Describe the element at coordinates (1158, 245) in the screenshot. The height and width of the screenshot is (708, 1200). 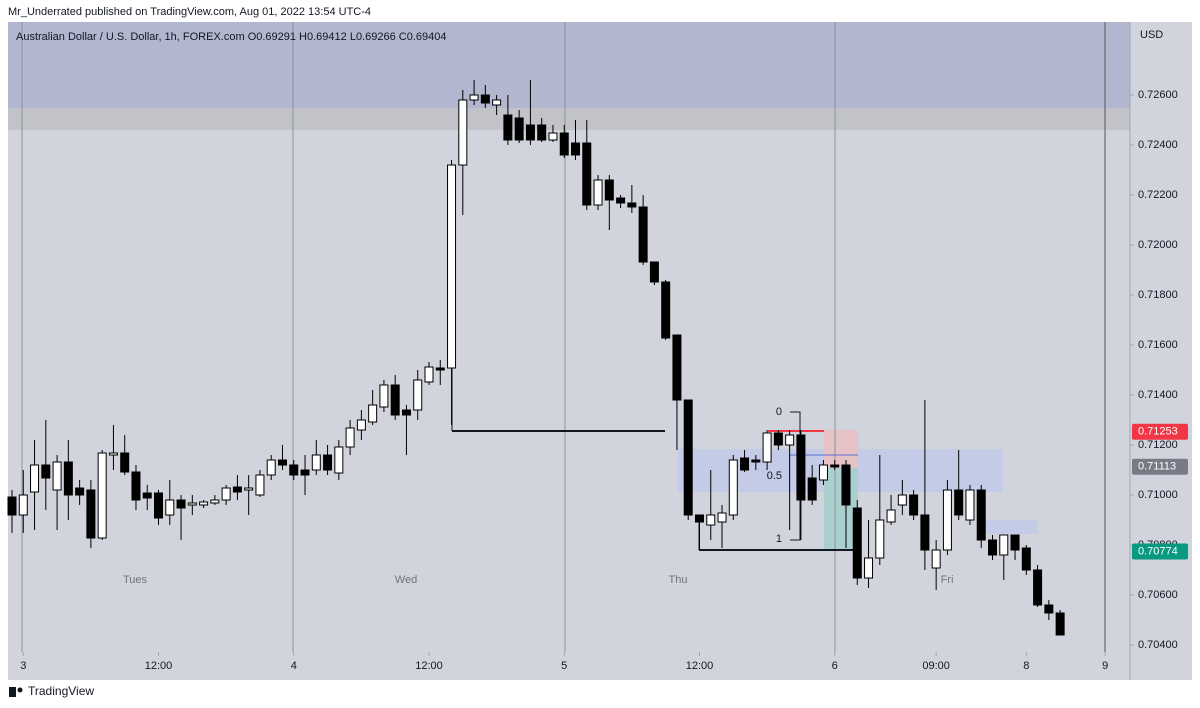
I see `y-tick-label: 0.72000` at that location.